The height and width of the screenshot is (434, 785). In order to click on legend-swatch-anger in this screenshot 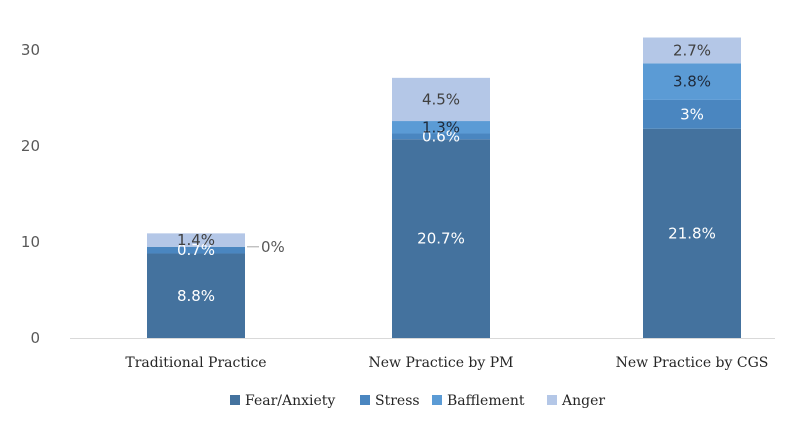, I will do `click(552, 400)`.